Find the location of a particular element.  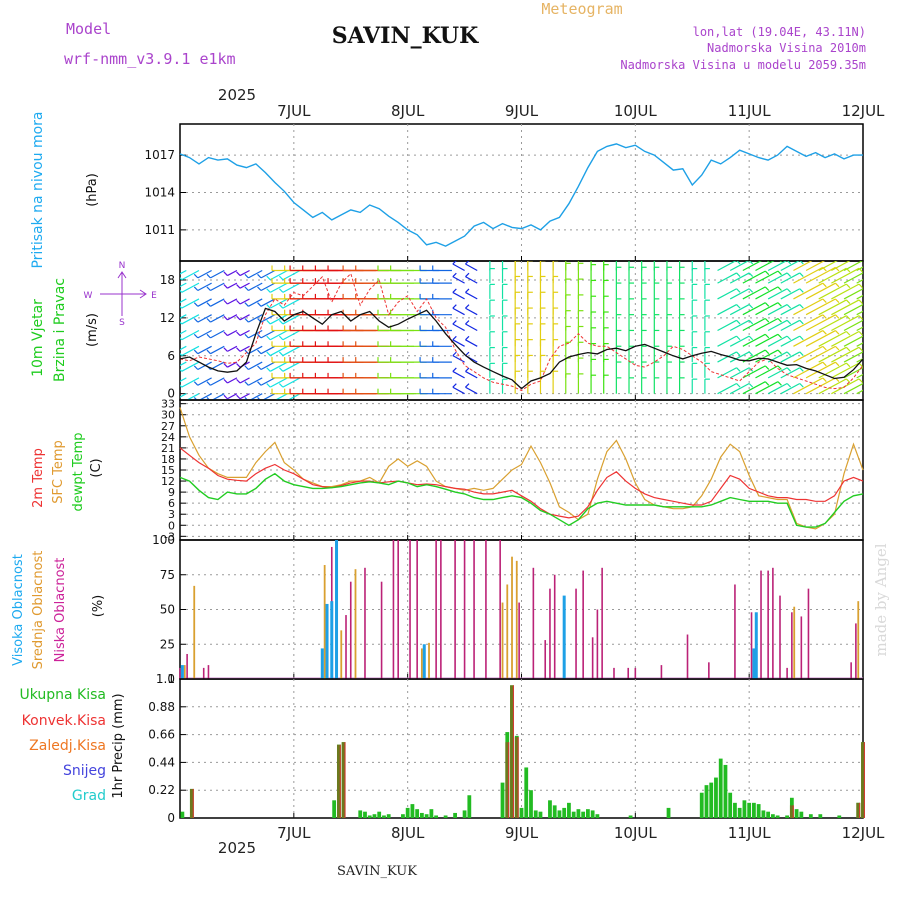

high-cloud-title: Visoka Oblacnost is located at coordinates (18, 610).